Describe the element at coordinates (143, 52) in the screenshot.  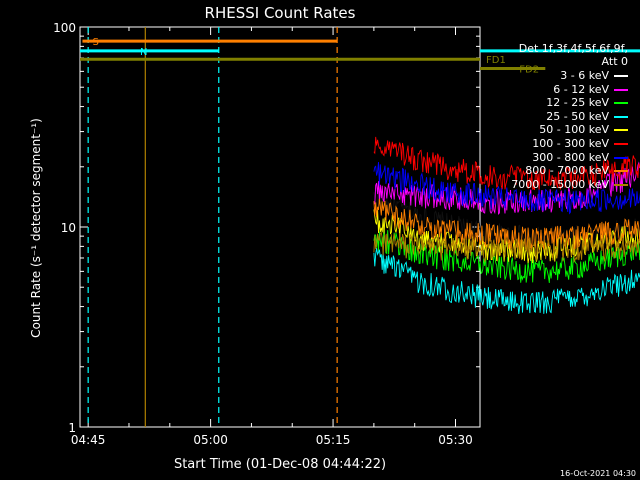
I see `flag-label: N` at that location.